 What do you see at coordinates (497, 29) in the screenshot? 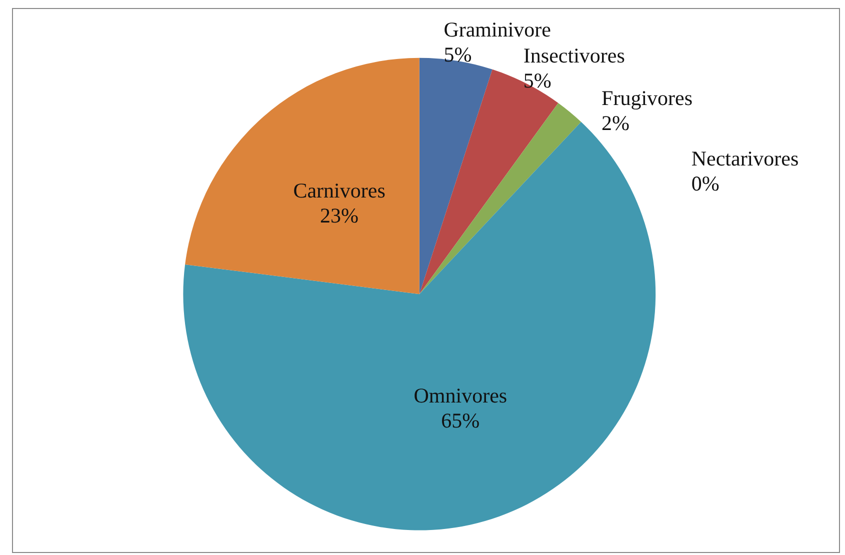
I see `slice-label: Graminivore` at bounding box center [497, 29].